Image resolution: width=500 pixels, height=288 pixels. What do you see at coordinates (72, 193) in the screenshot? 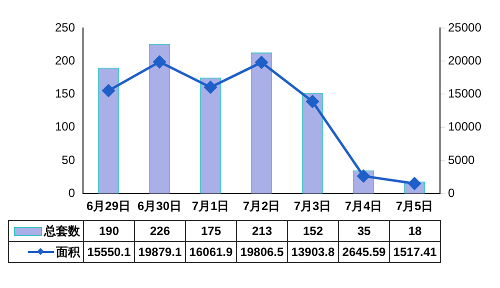
I see `y-tick-label: 0` at bounding box center [72, 193].